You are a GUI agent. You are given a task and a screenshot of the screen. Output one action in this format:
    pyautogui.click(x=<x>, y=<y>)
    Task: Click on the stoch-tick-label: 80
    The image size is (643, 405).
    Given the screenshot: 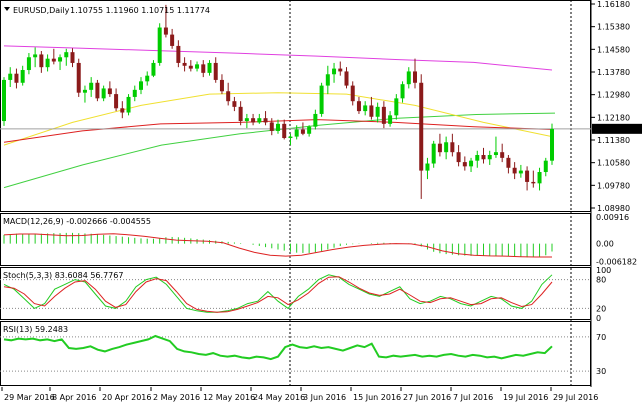 What is the action you would take?
    pyautogui.click(x=601, y=280)
    